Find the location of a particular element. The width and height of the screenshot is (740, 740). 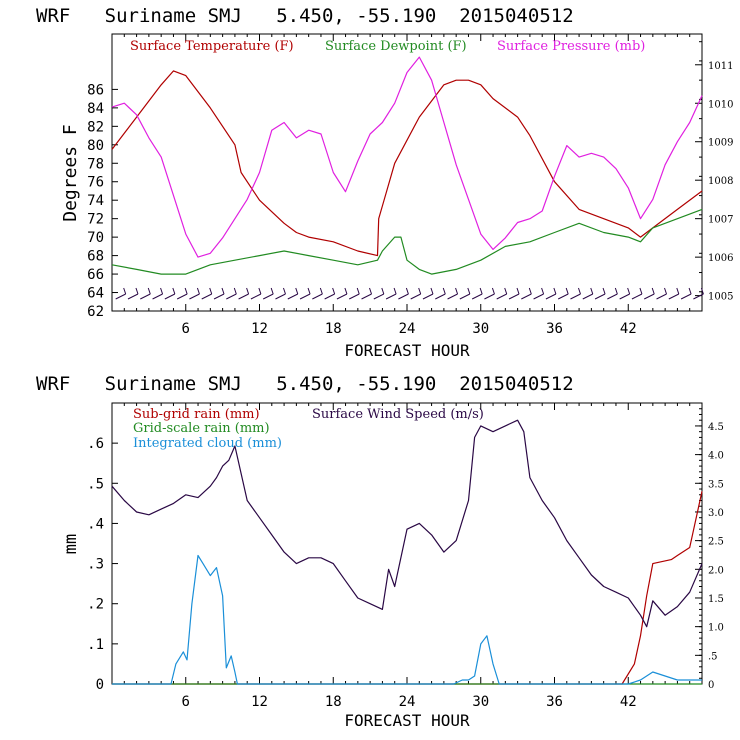

y-tick-label: 68 is located at coordinates (95, 257).